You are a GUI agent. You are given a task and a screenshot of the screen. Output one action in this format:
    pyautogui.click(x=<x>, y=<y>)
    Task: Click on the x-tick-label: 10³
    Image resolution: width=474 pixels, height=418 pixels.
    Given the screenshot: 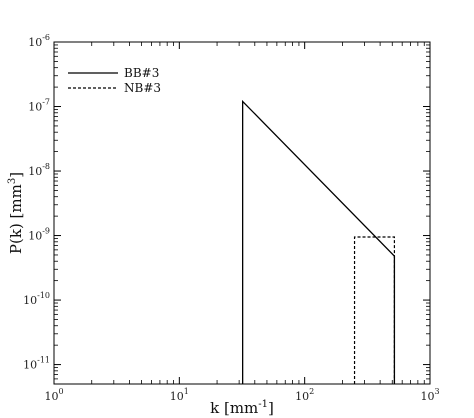 What is the action you would take?
    pyautogui.click(x=429, y=395)
    